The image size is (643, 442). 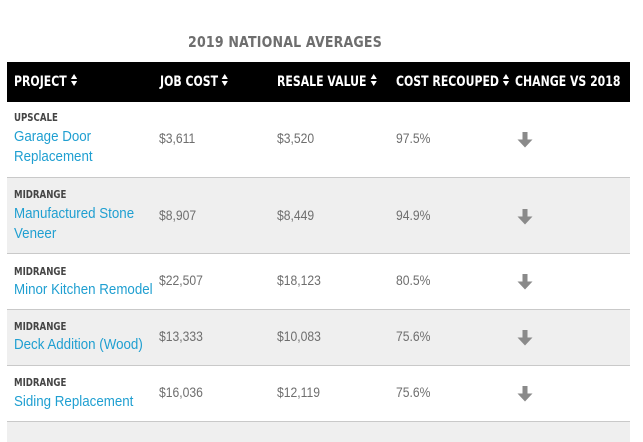 What do you see at coordinates (413, 215) in the screenshot?
I see `cost-recouped-cell: 94.9%` at bounding box center [413, 215].